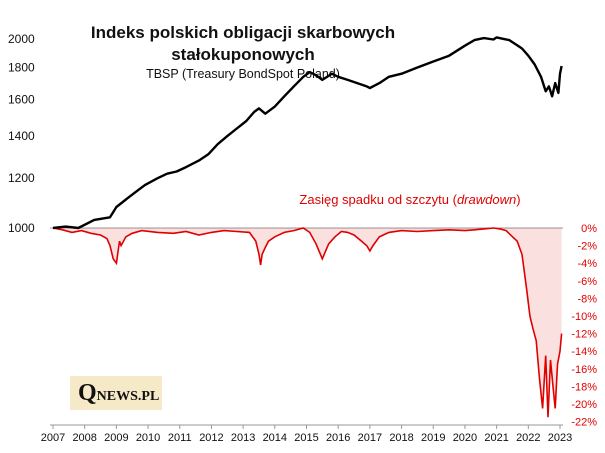  I want to click on x-tick-label: 2013, so click(243, 438).